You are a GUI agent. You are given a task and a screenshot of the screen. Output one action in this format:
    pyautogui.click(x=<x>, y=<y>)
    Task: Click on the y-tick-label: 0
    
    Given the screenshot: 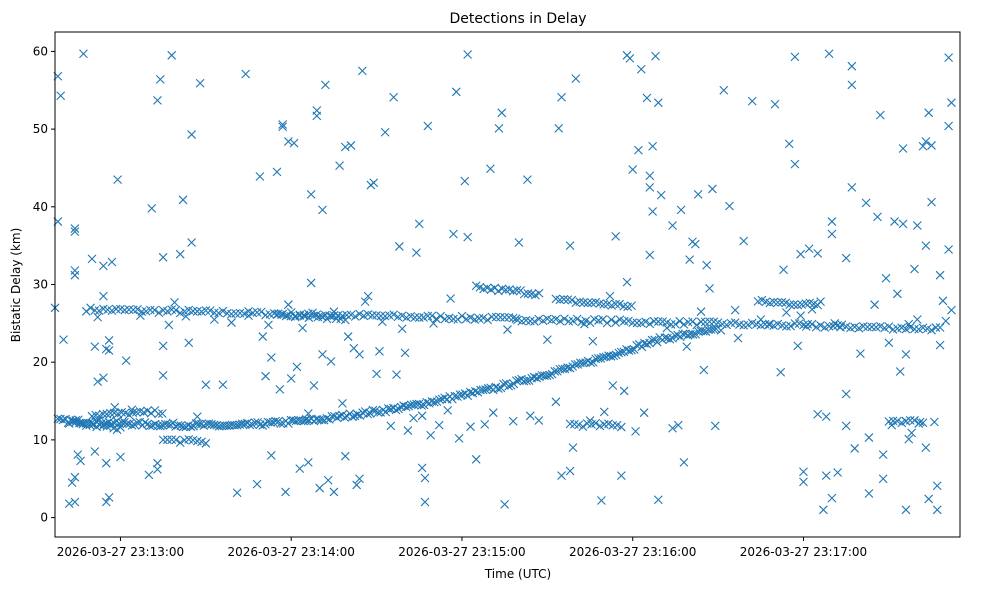 What is the action you would take?
    pyautogui.click(x=44, y=518)
    